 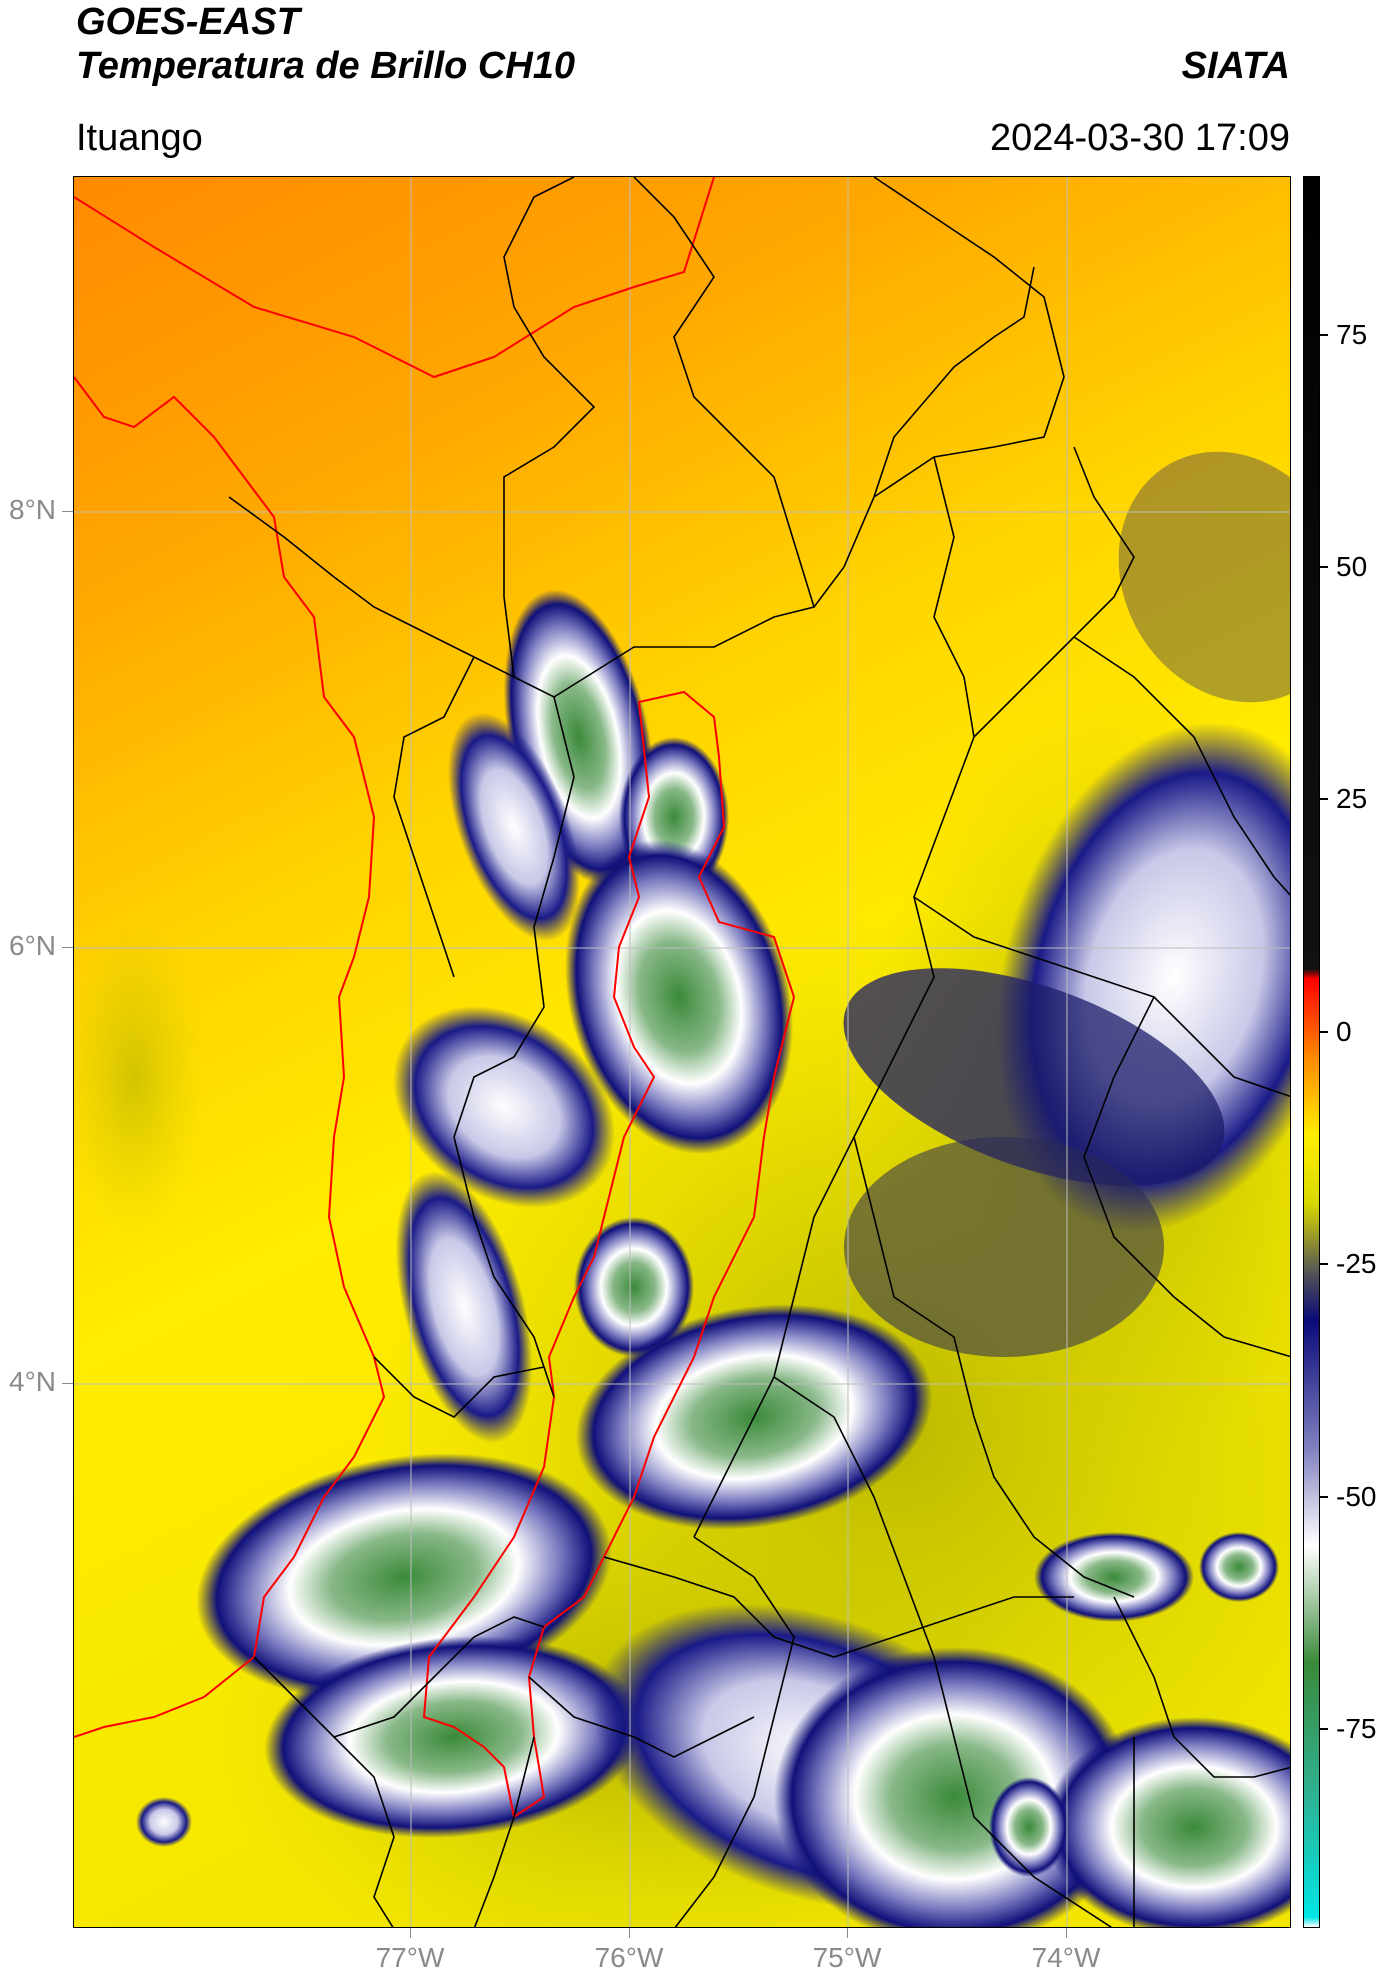 What do you see at coordinates (1356, 1263) in the screenshot?
I see `colorbar-label-minus25: -25` at bounding box center [1356, 1263].